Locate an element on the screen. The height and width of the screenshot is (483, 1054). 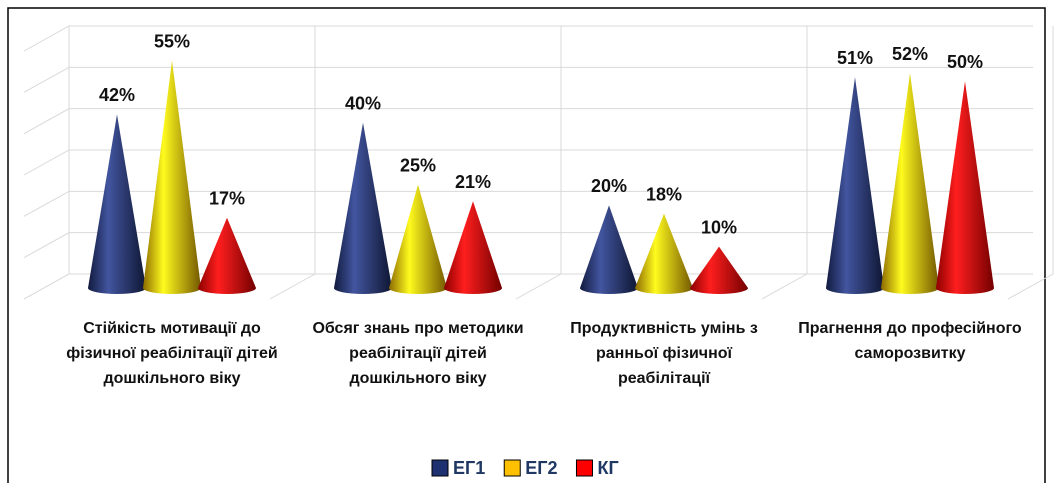
data-label: 51% is located at coordinates (855, 58).